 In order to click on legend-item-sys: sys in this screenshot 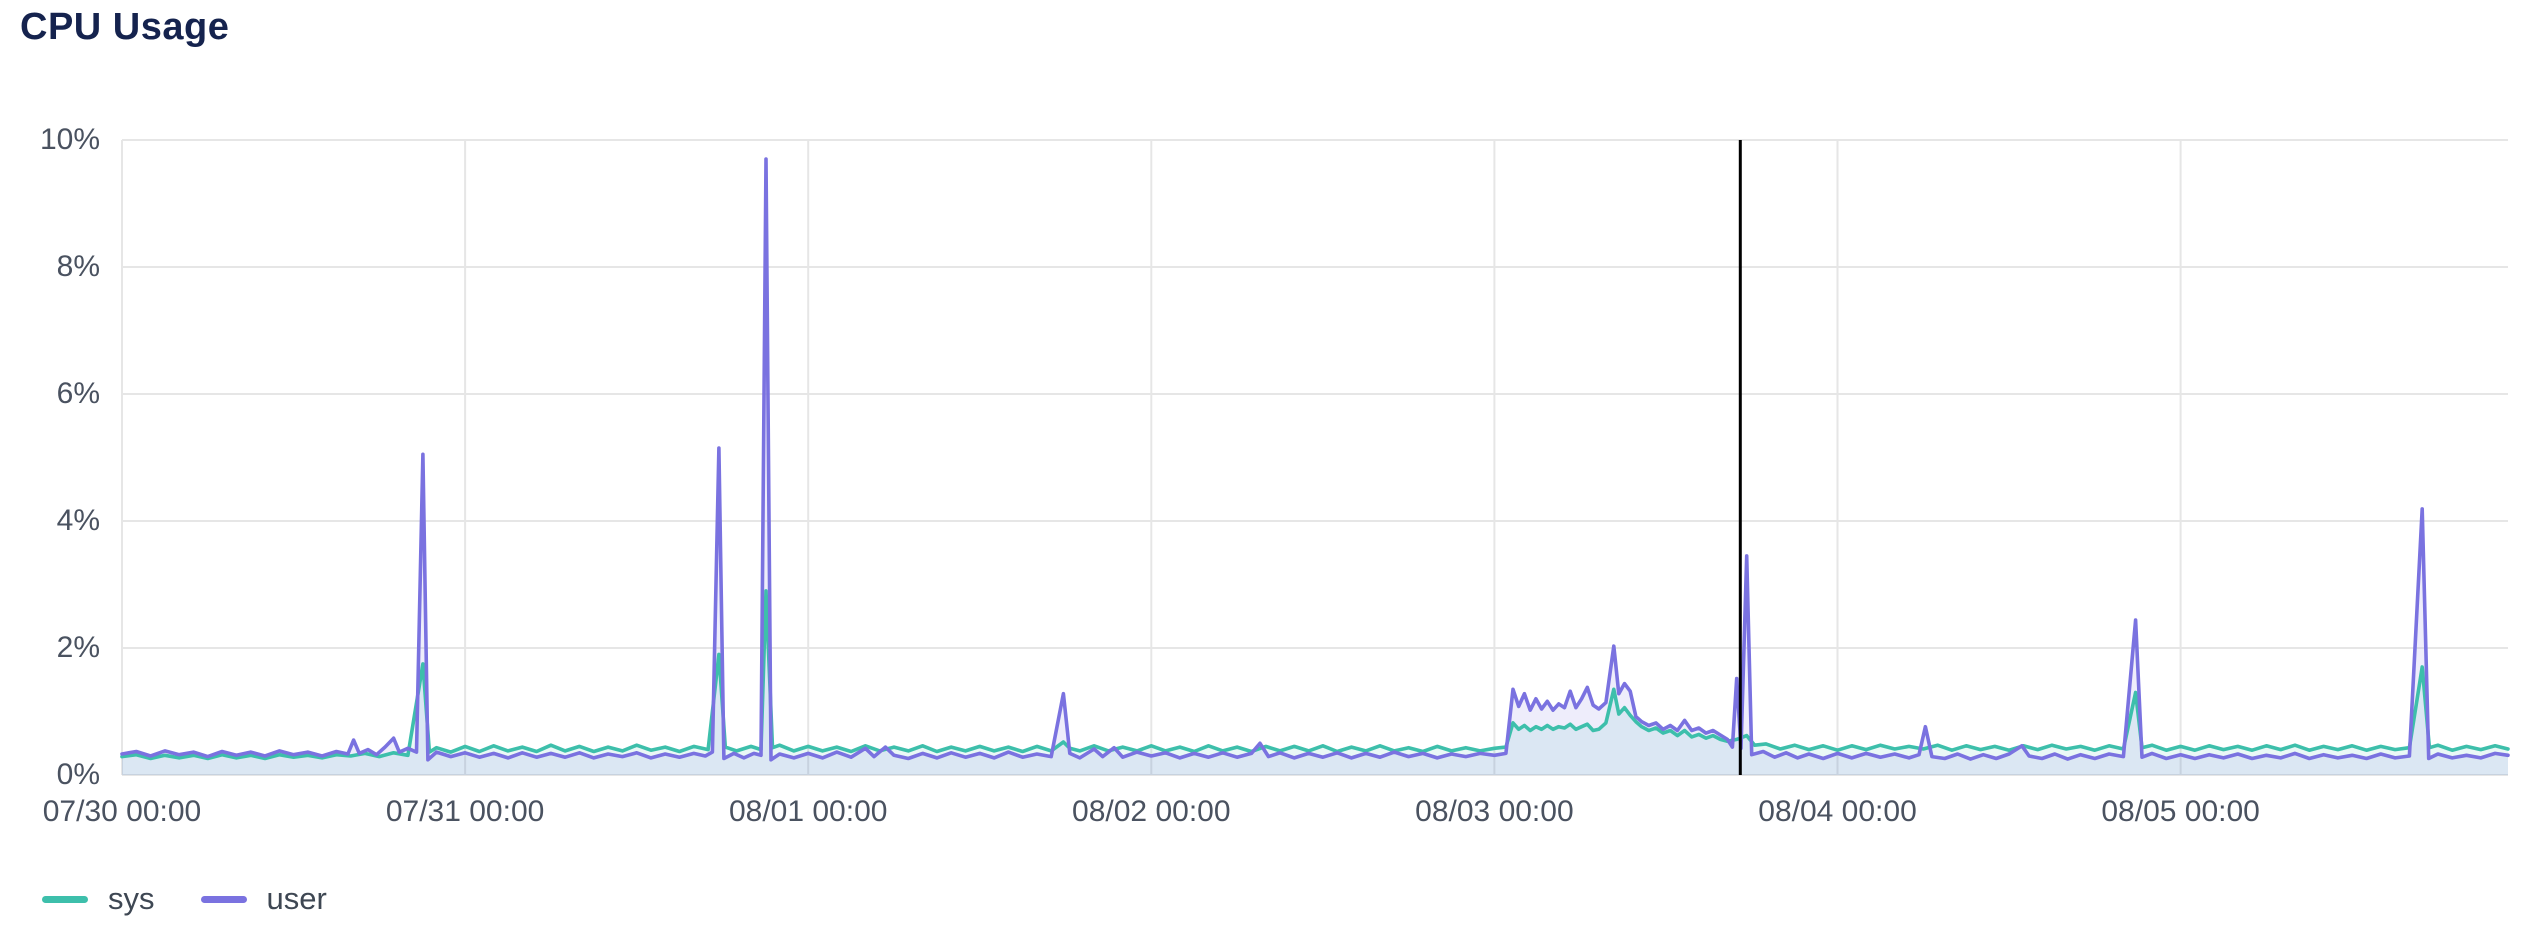, I will do `click(98, 899)`.